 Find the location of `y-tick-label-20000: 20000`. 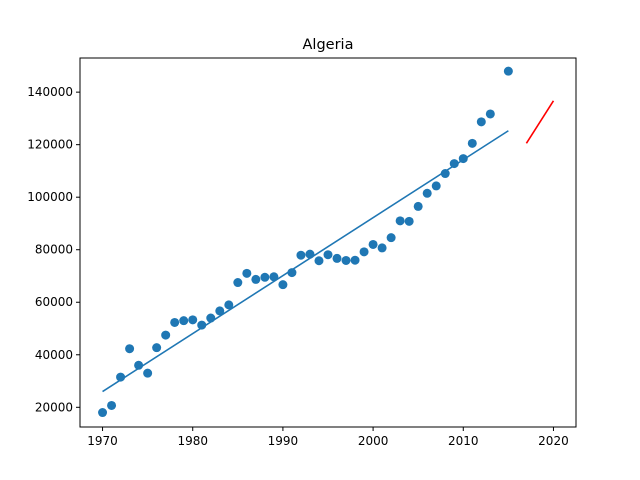

y-tick-label-20000: 20000 is located at coordinates (54, 407).